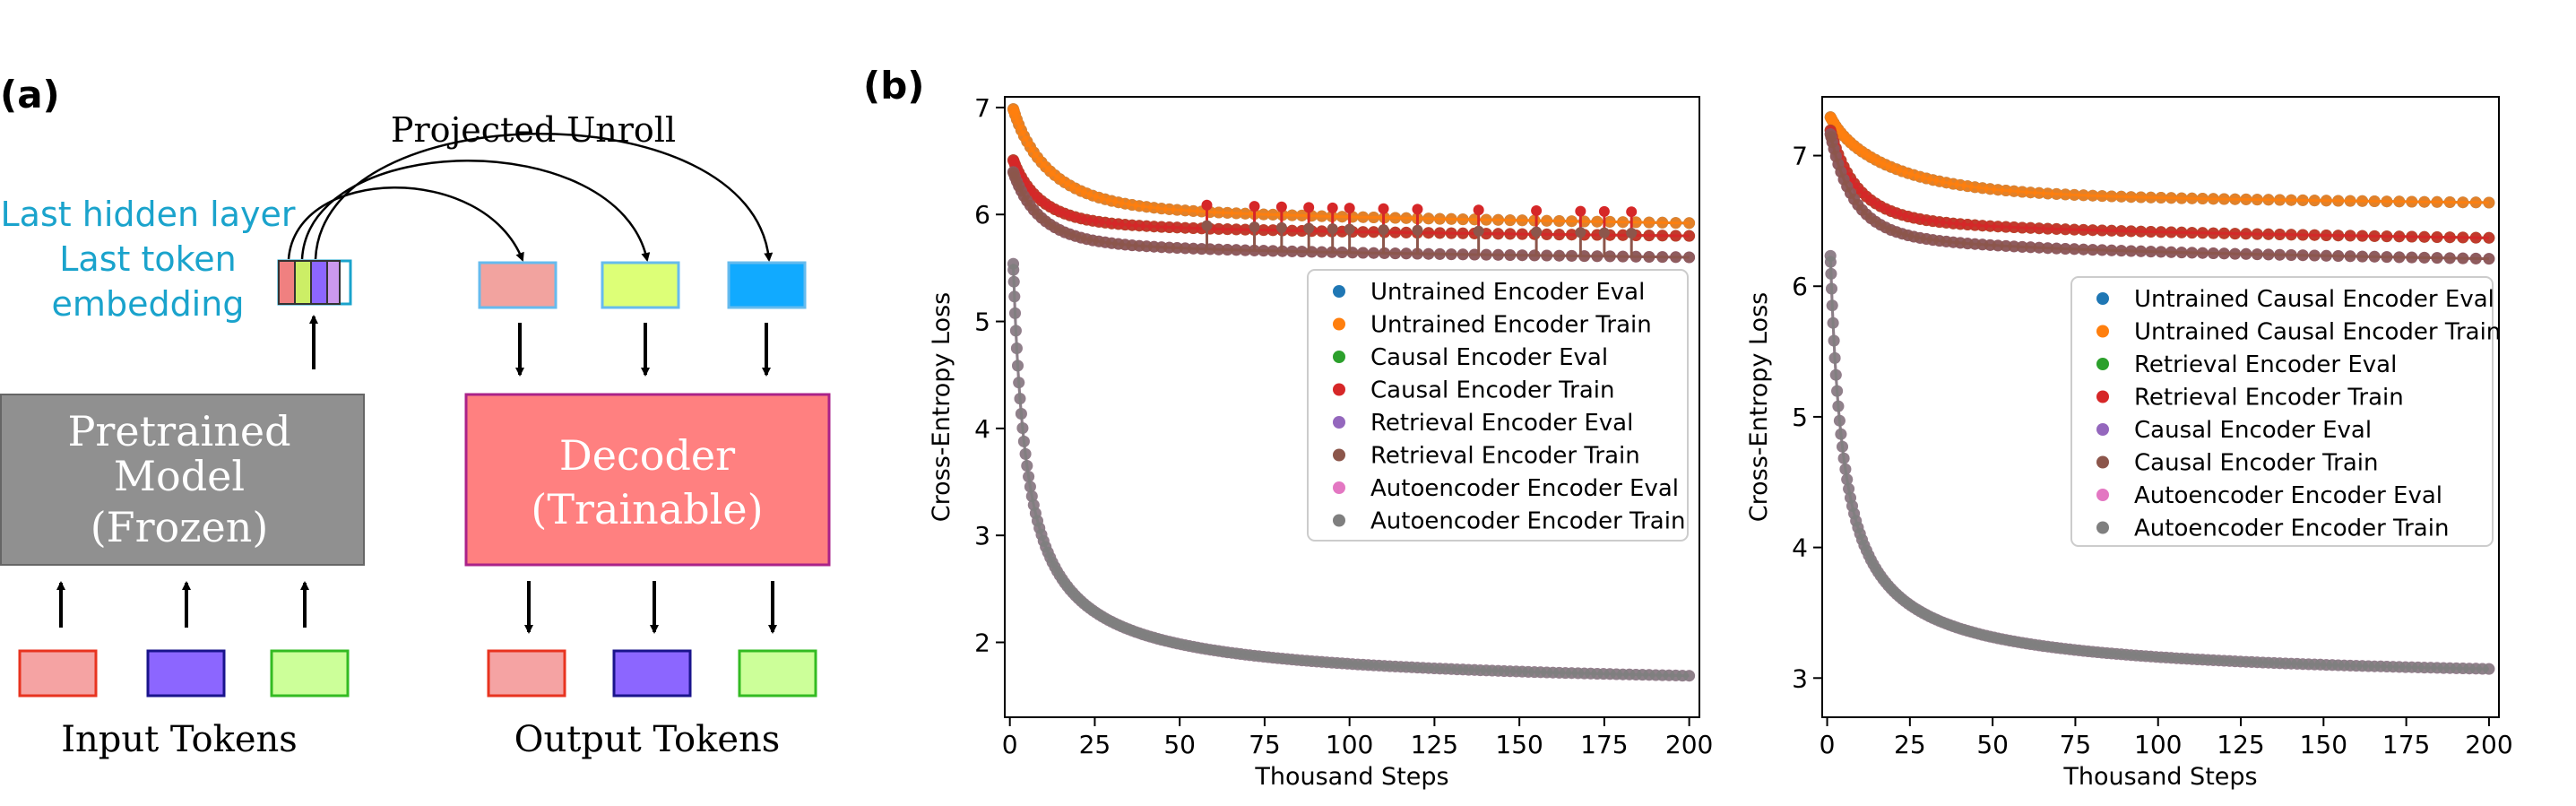 Image resolution: width=2576 pixels, height=806 pixels. I want to click on output-token-purple, so click(652, 673).